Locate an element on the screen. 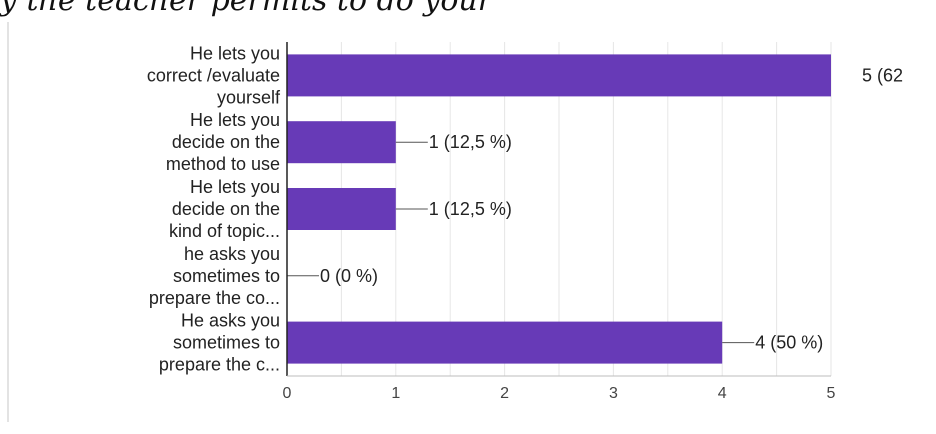  card-left-border is located at coordinates (8, 222).